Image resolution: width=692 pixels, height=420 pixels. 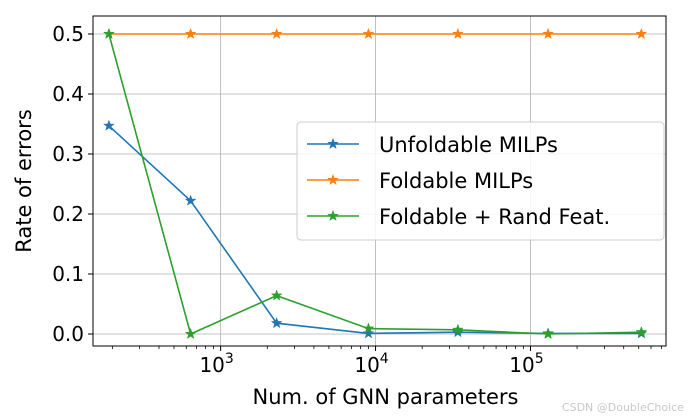 I want to click on series, so click(x=375, y=33).